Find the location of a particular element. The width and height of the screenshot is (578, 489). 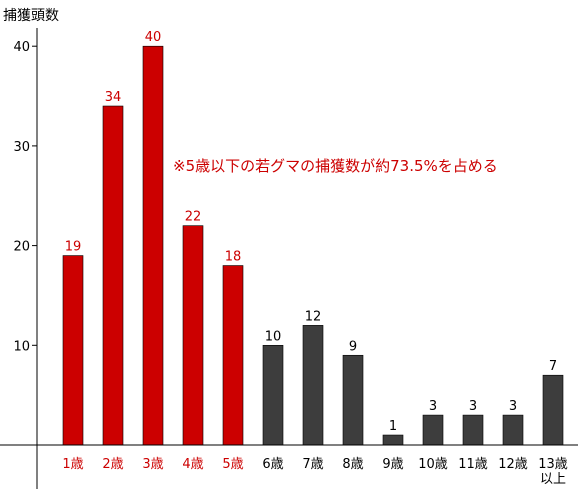

y-axis-ticks: 10 20 30 40 is located at coordinates (25, 197).